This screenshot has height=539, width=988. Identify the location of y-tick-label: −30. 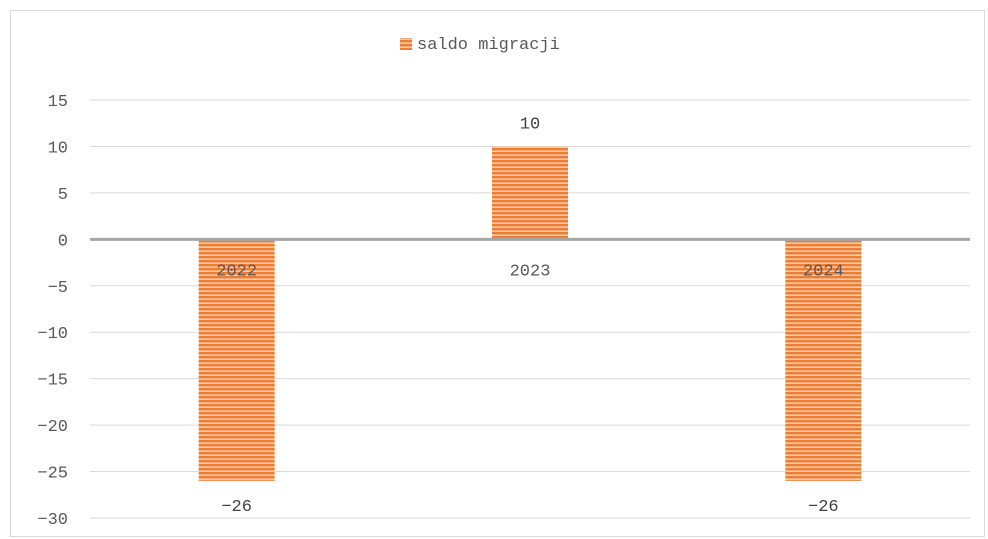
(52, 520).